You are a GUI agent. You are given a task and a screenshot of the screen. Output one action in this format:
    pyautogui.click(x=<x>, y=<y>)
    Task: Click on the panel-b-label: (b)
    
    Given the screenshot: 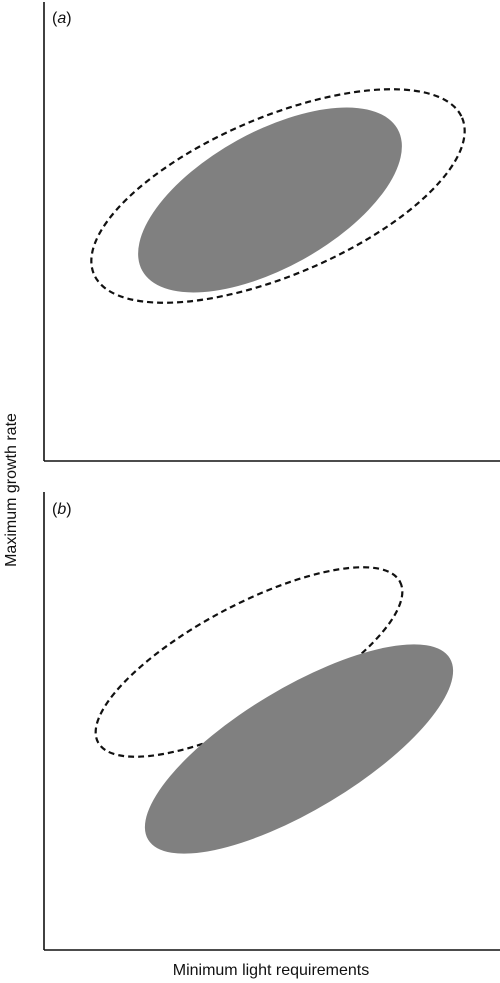 What is the action you would take?
    pyautogui.click(x=62, y=509)
    